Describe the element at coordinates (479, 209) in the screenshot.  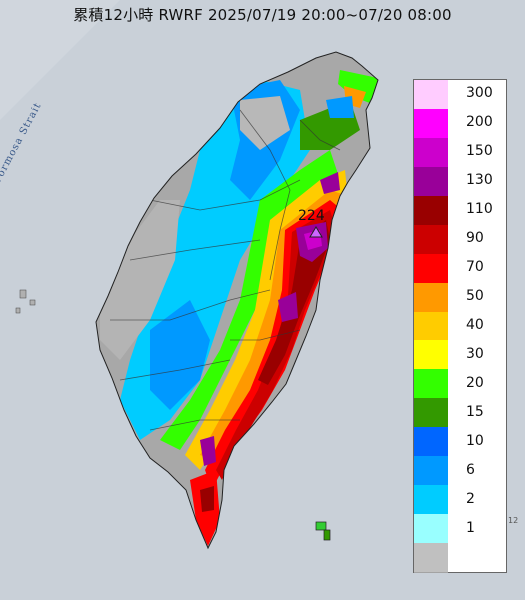
I see `legend-label: 110` at that location.